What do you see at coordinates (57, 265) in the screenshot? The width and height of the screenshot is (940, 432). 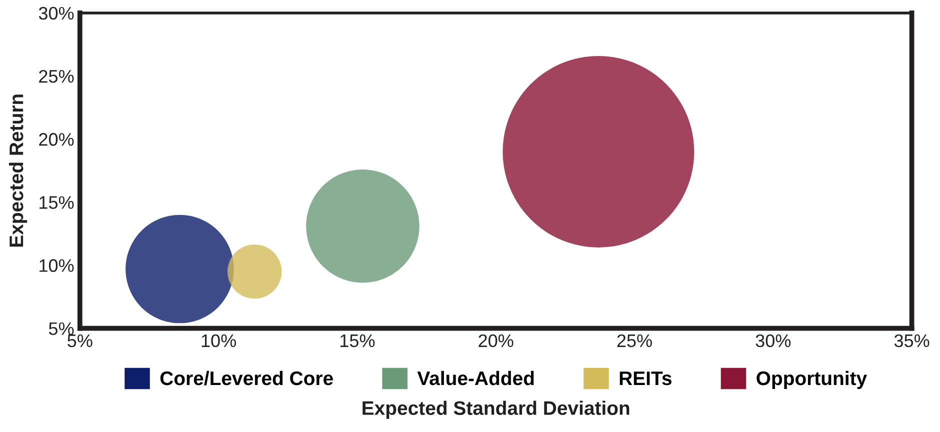 I see `y-tick-label: 10%` at bounding box center [57, 265].